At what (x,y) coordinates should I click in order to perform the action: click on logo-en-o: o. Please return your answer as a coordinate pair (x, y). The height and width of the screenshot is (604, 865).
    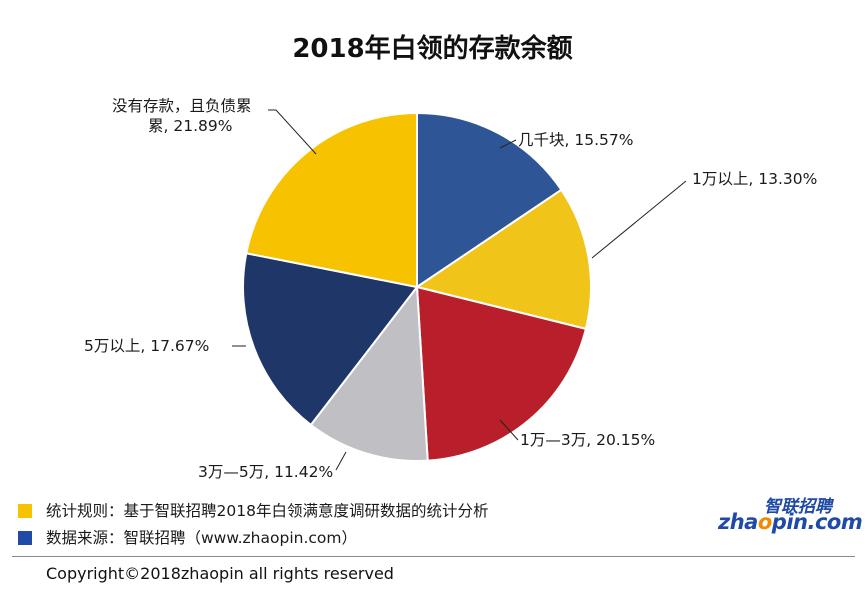
    Looking at the image, I should click on (764, 522).